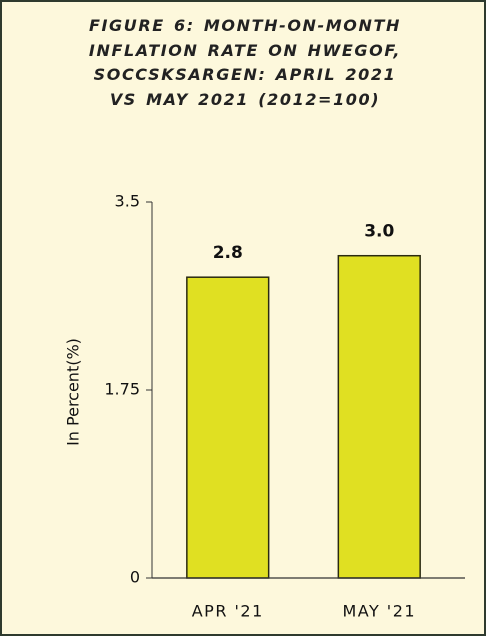 The width and height of the screenshot is (486, 636). Describe the element at coordinates (135, 577) in the screenshot. I see `y-tick-label: 0` at that location.